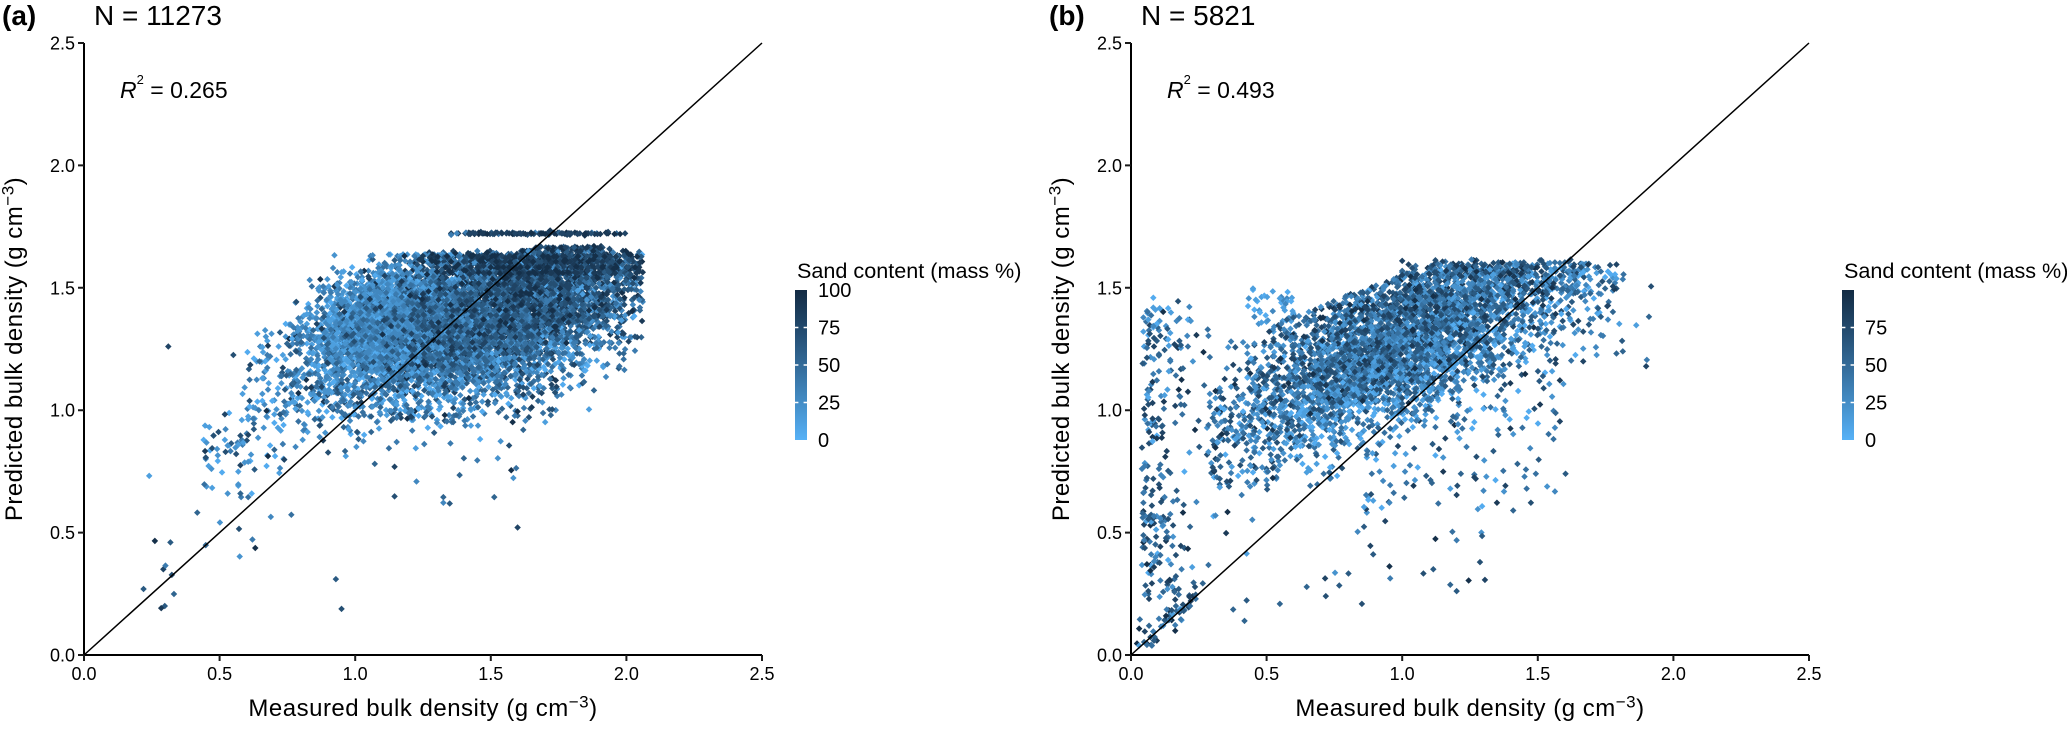 The height and width of the screenshot is (730, 2067). Describe the element at coordinates (174, 87) in the screenshot. I see `svg-text: R2 = 0.265` at that location.